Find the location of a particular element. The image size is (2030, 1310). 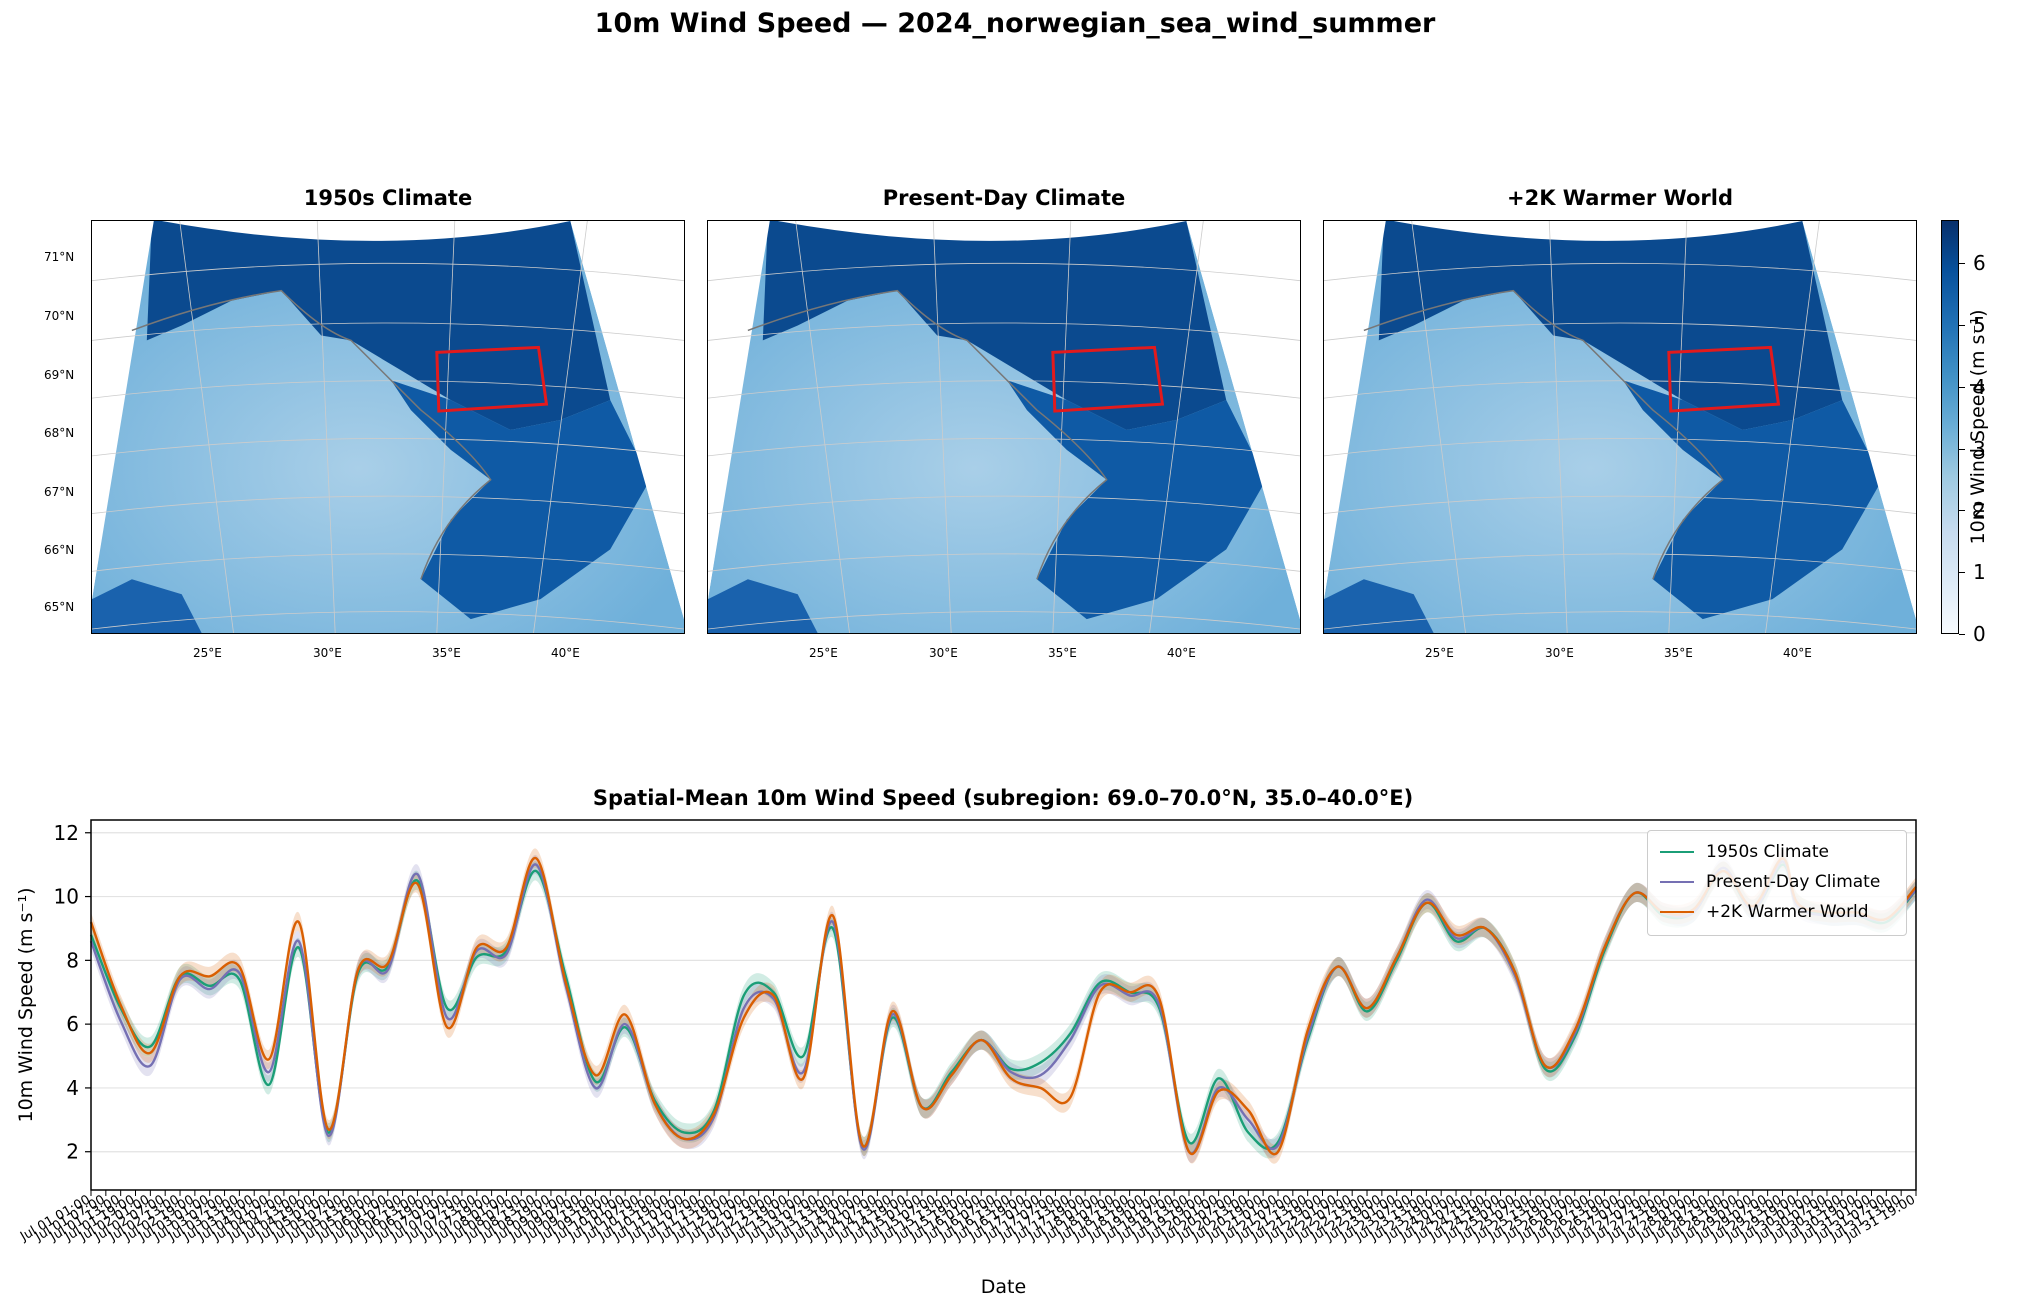

legend-entry-1950s: 1950s Climate is located at coordinates (1744, 852).